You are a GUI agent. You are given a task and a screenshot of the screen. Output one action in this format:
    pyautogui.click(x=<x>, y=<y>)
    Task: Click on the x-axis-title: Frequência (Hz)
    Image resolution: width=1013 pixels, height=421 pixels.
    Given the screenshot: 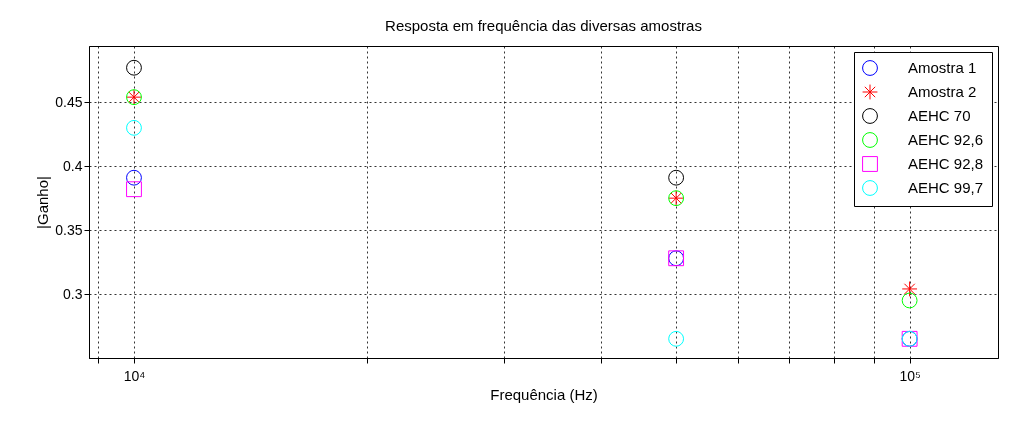 What is the action you would take?
    pyautogui.click(x=544, y=394)
    